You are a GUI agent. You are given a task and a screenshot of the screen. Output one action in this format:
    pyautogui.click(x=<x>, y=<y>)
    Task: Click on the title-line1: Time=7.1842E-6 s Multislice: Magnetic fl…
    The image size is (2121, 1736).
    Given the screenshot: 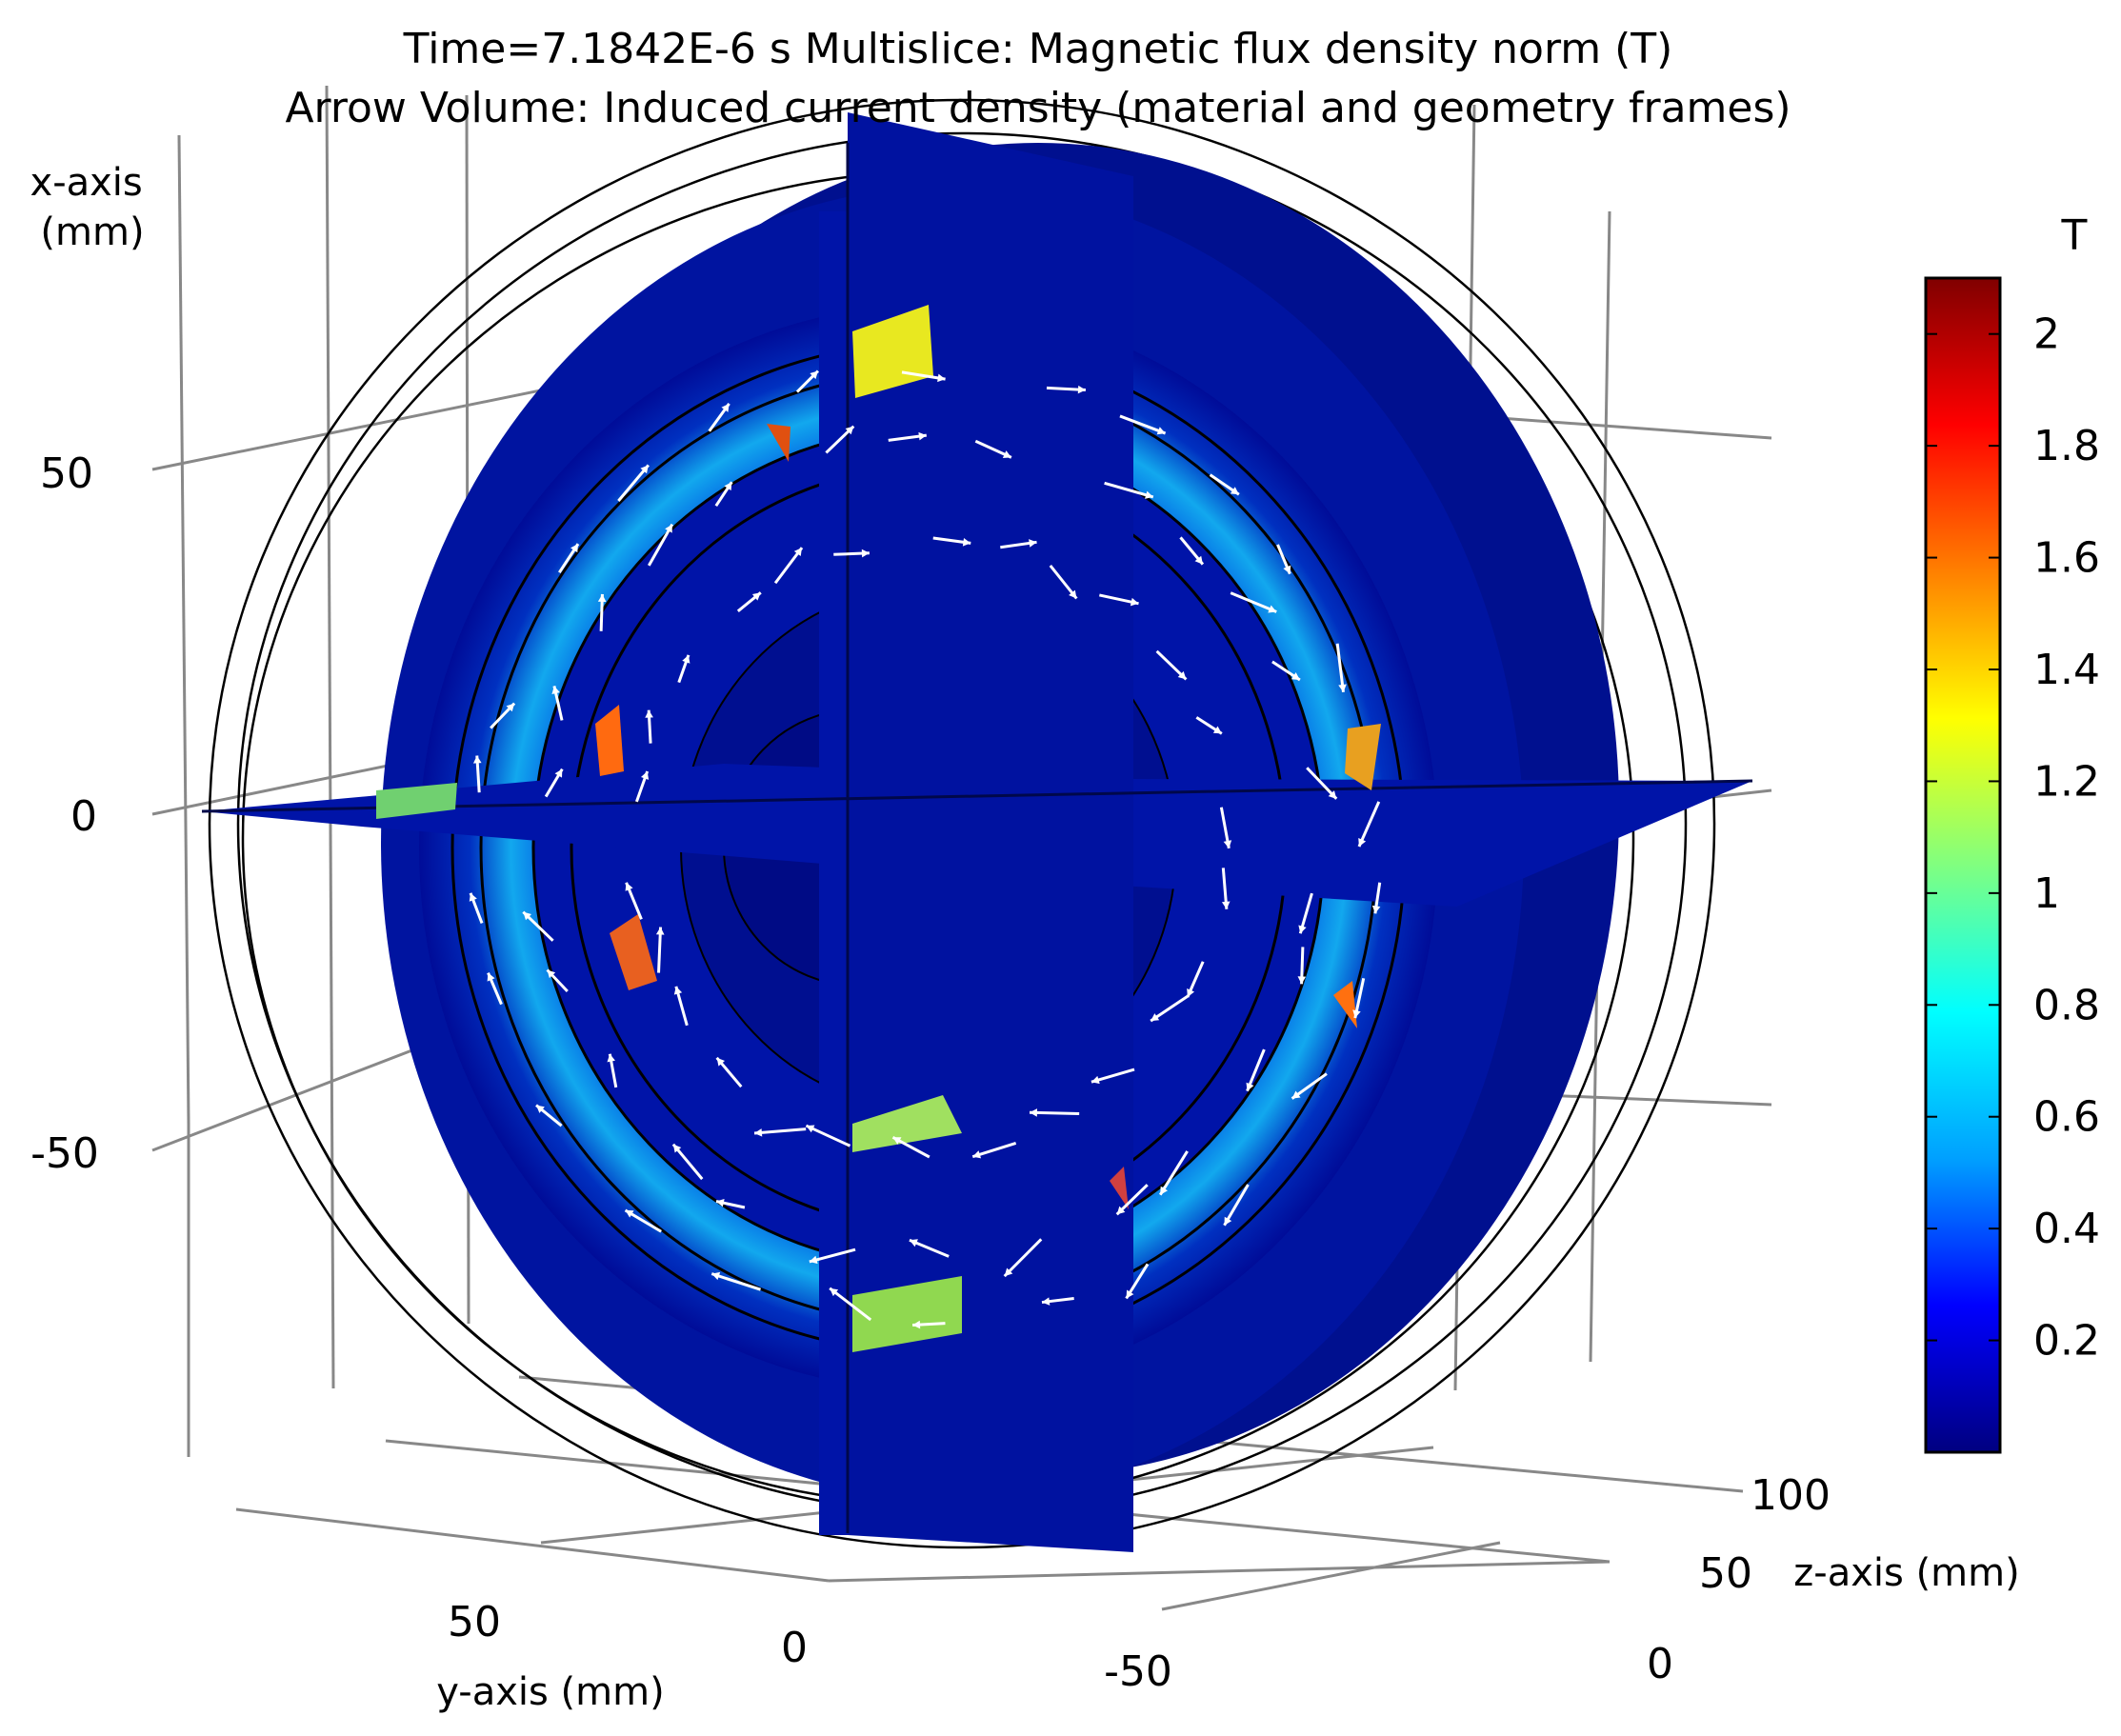 What is the action you would take?
    pyautogui.click(x=1038, y=49)
    